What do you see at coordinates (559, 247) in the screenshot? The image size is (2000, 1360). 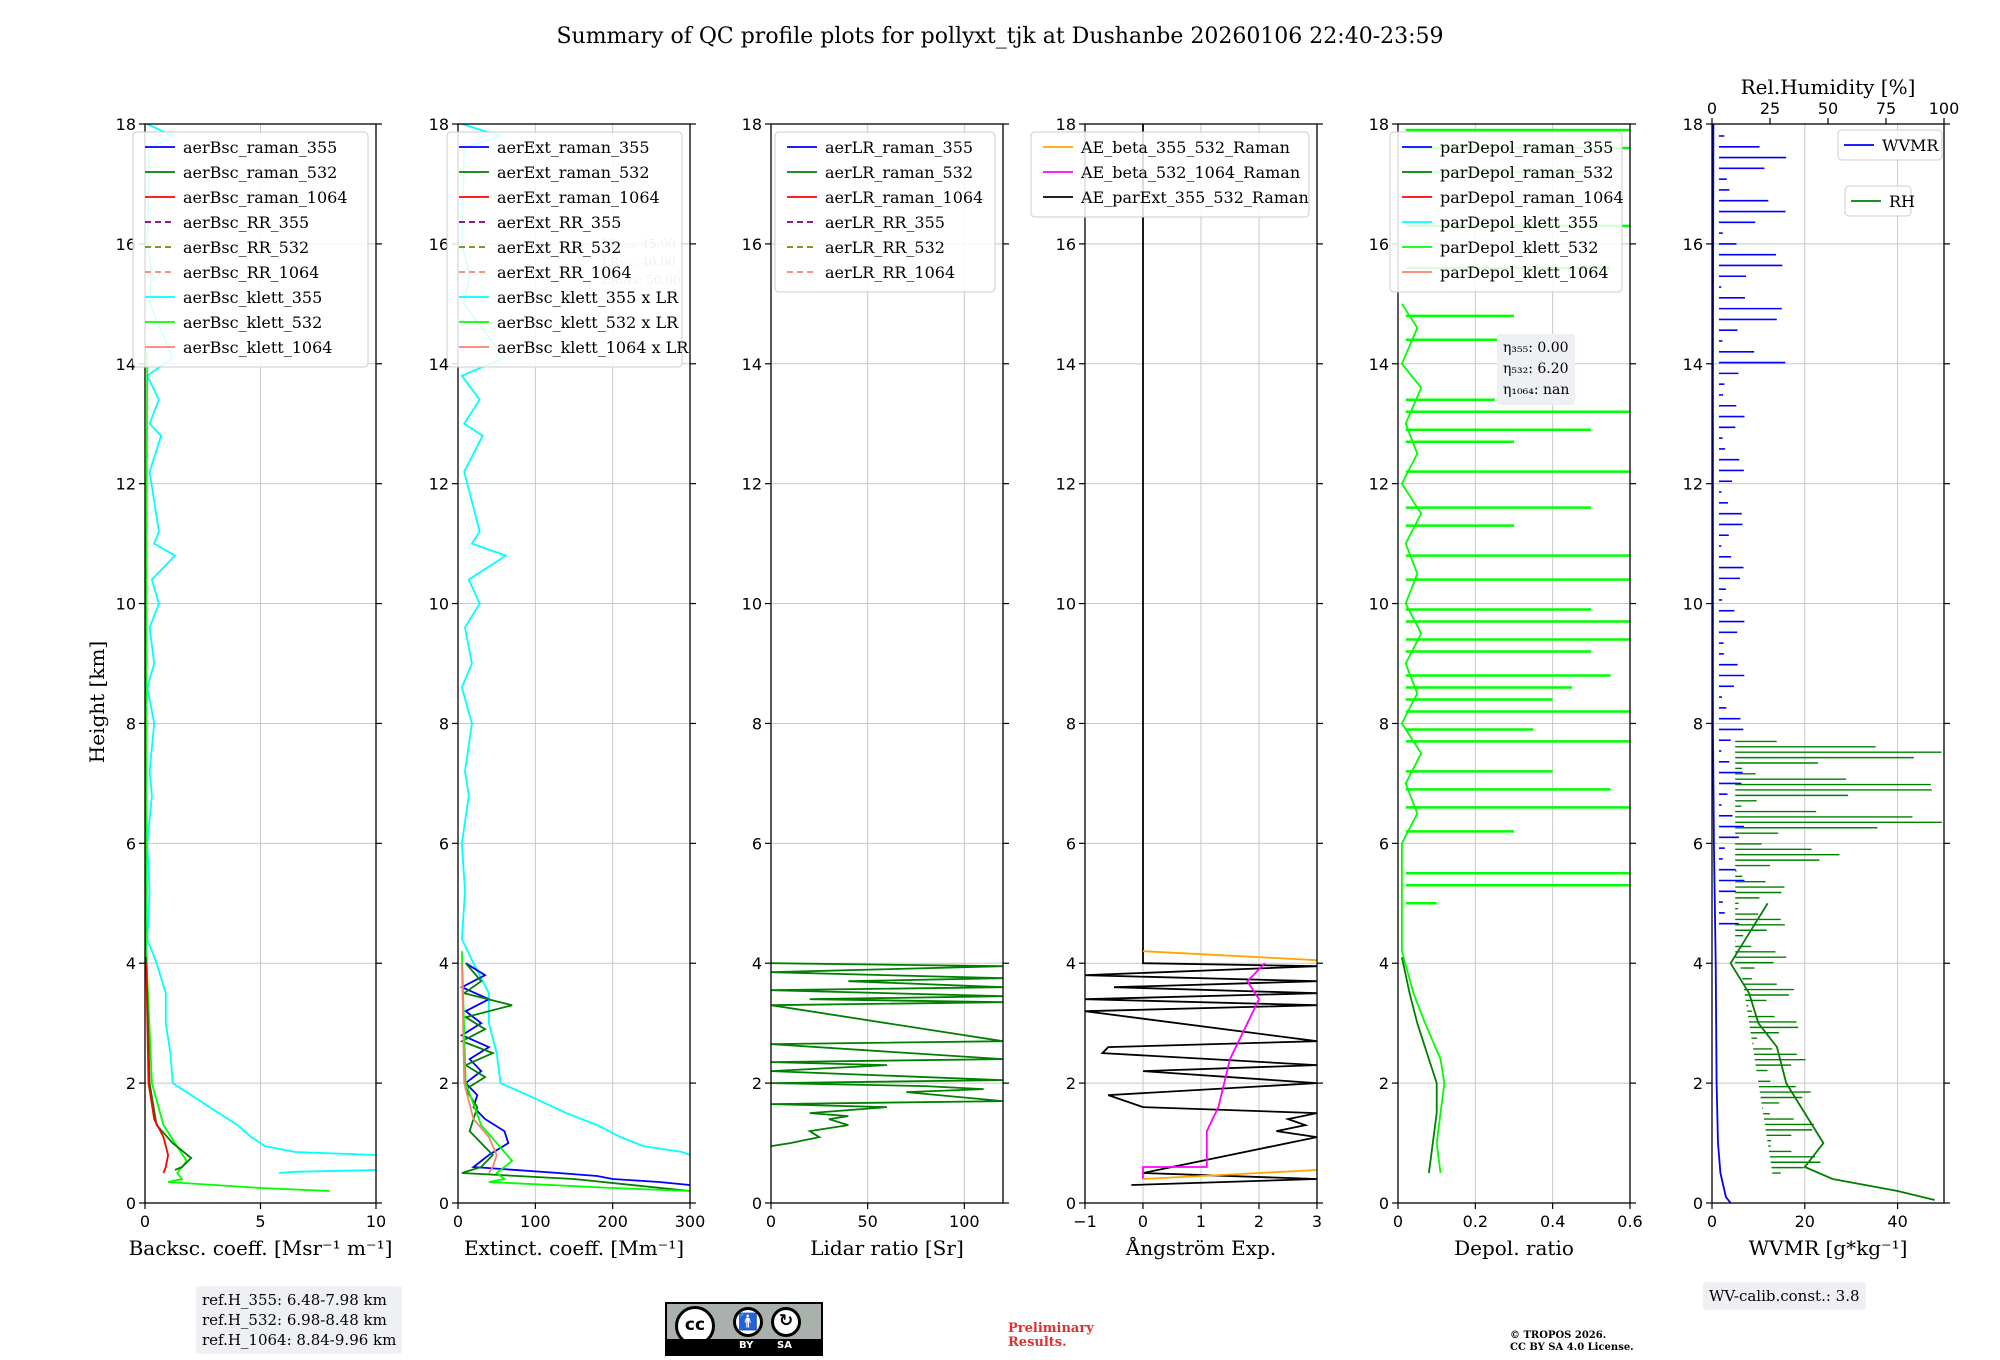 I see `legend-label: aerExt_RR_532` at bounding box center [559, 247].